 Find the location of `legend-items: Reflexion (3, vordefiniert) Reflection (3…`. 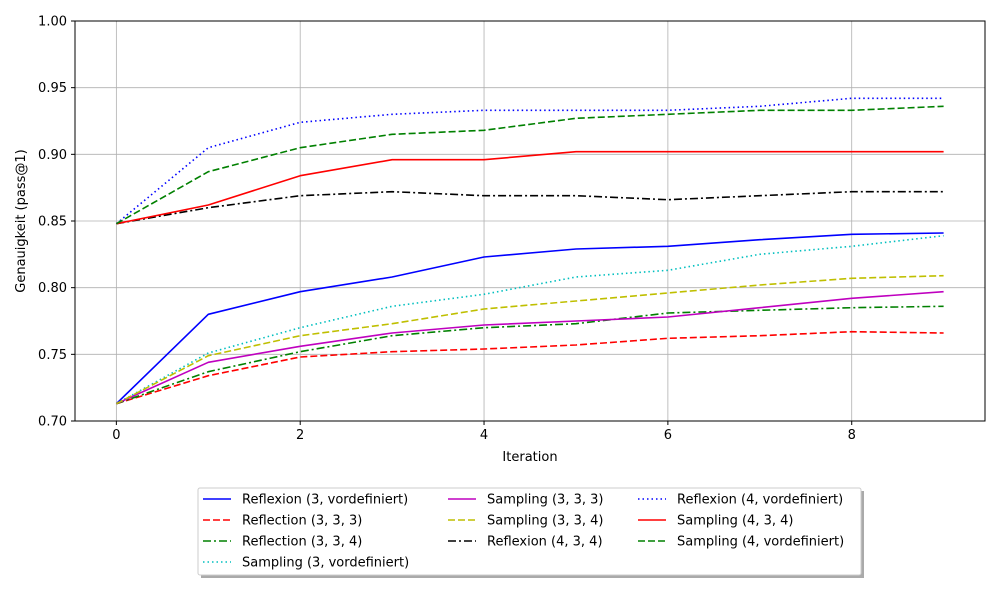

legend-items: Reflexion (3, vordefiniert) Reflection (3… is located at coordinates (523, 532).